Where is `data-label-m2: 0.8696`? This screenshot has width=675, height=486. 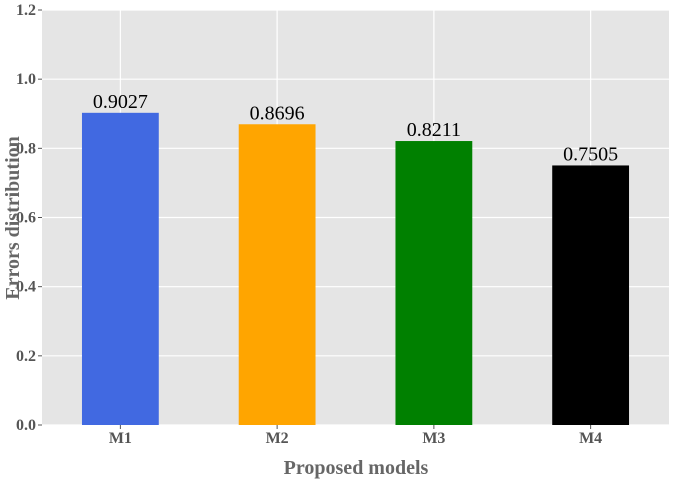 data-label-m2: 0.8696 is located at coordinates (277, 113).